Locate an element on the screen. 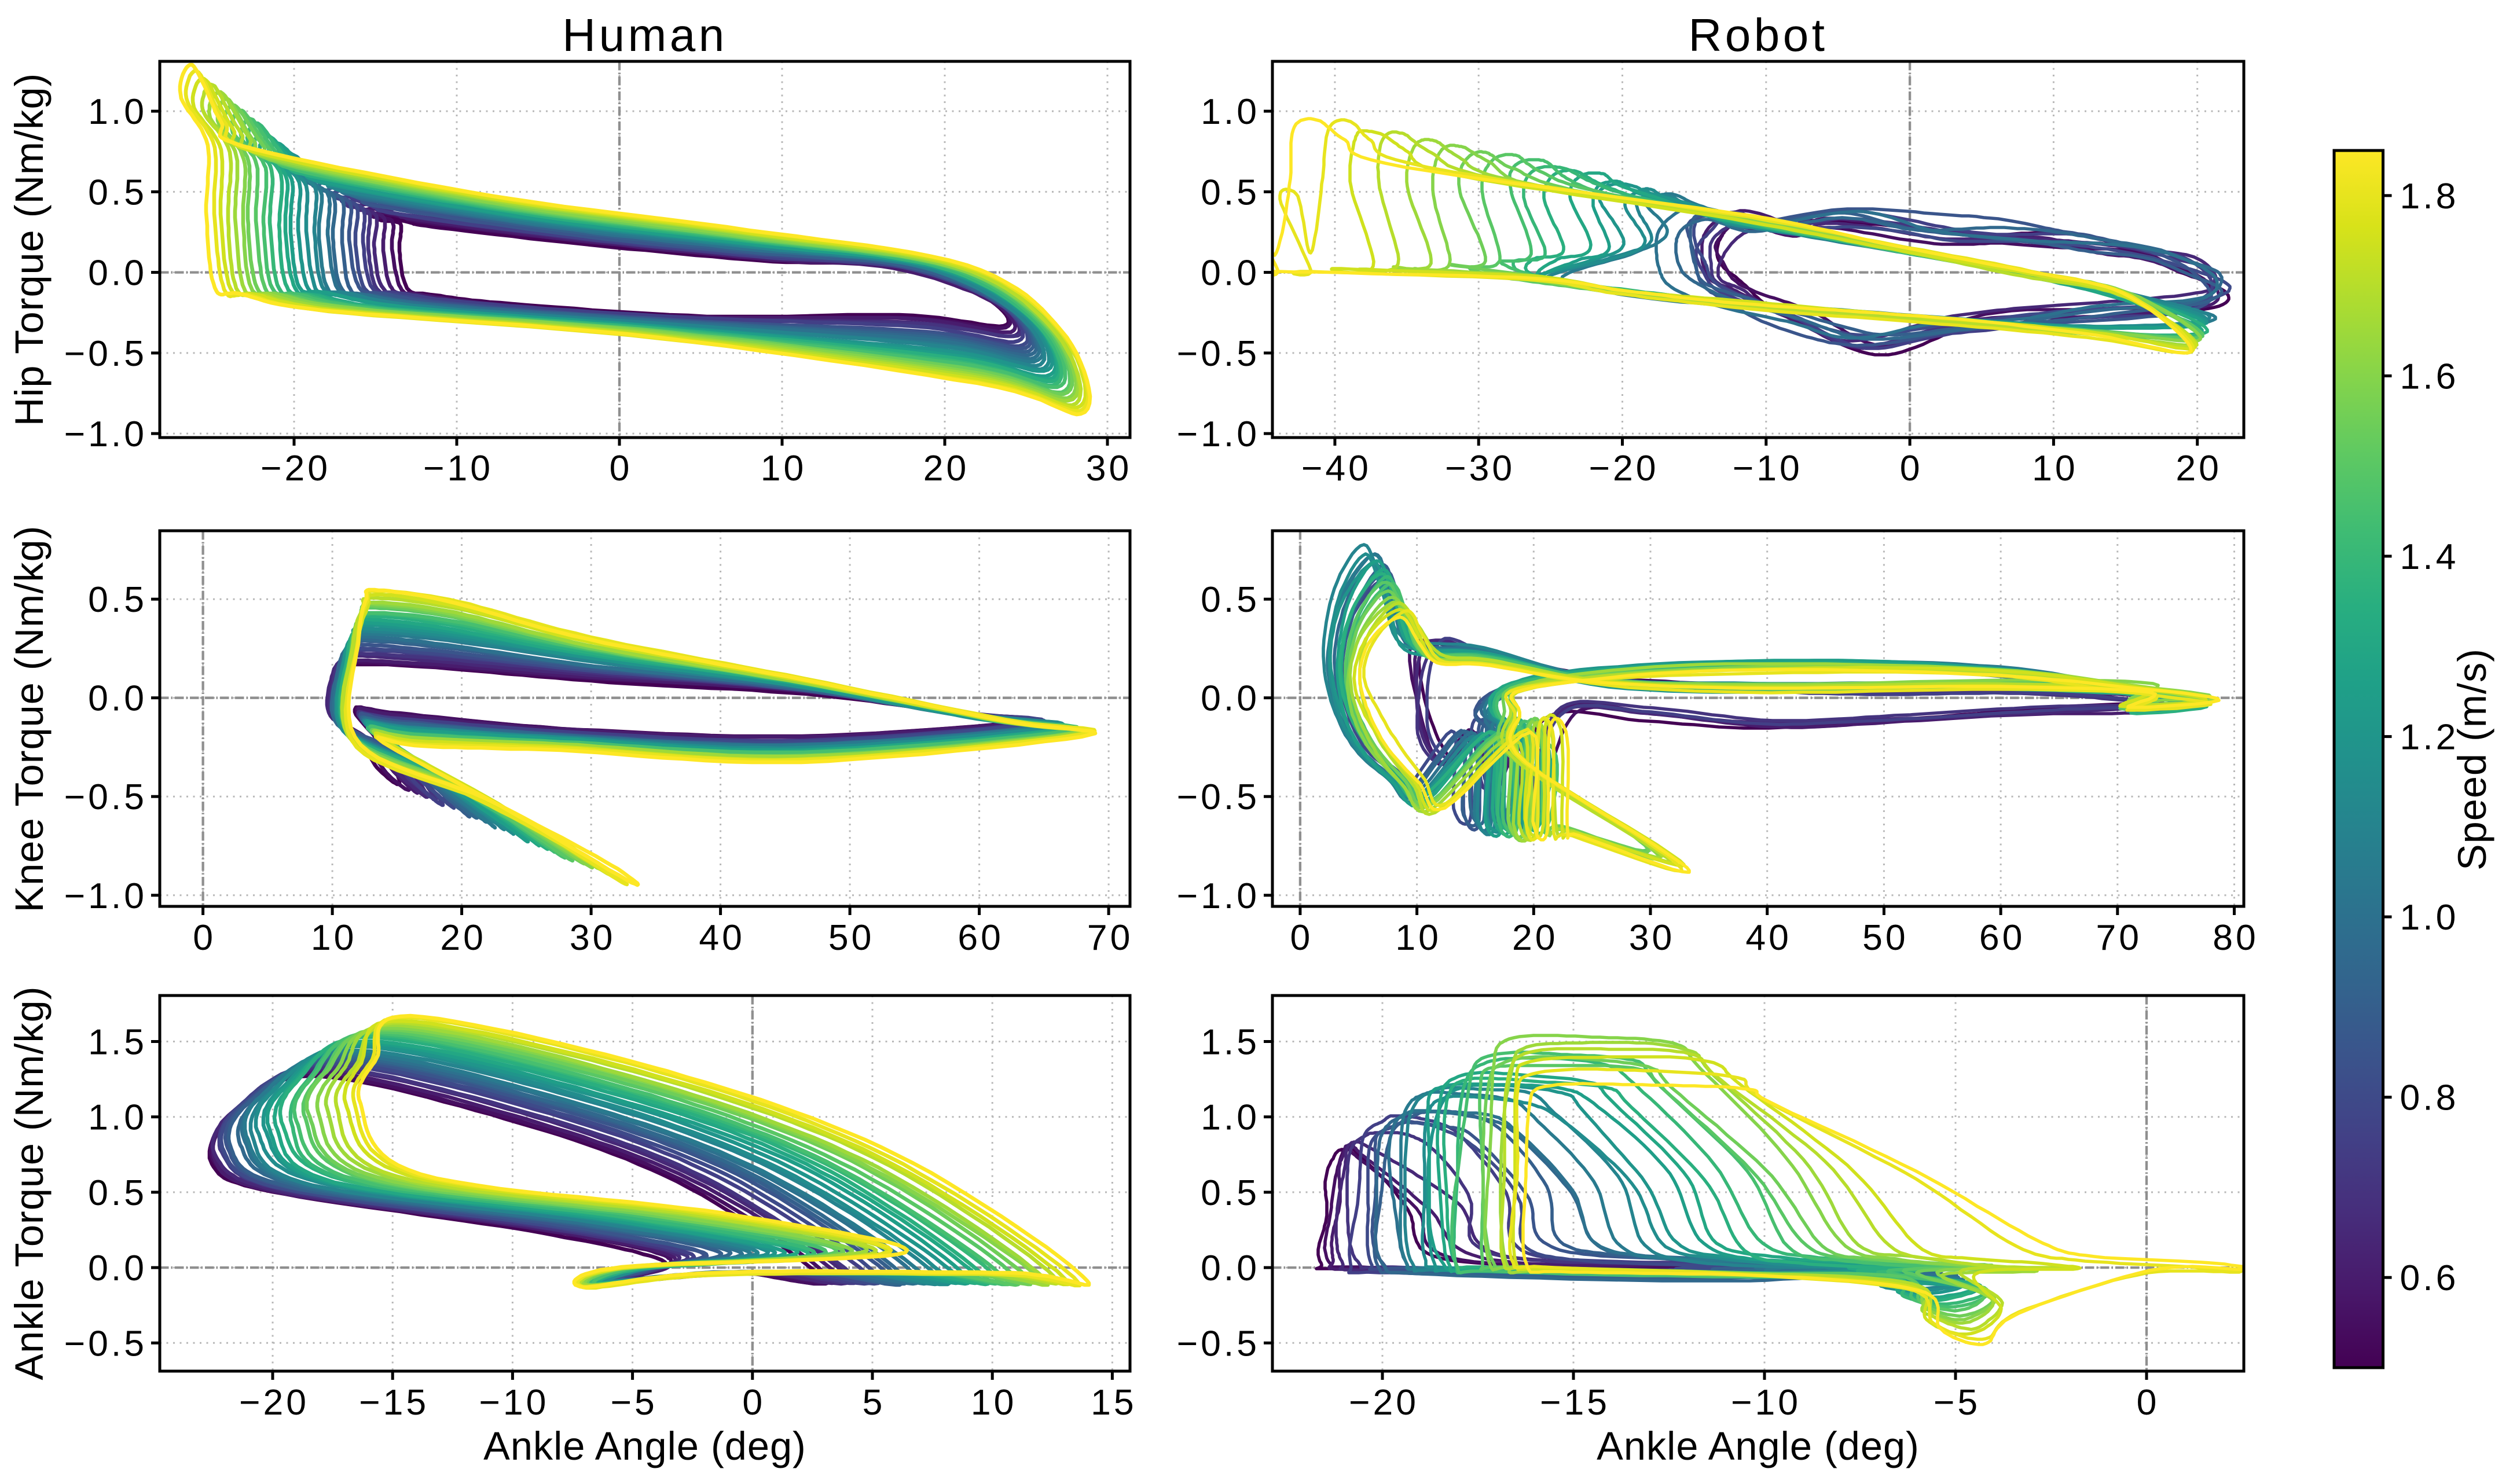  svg-text: 1.8 is located at coordinates (2429, 196).